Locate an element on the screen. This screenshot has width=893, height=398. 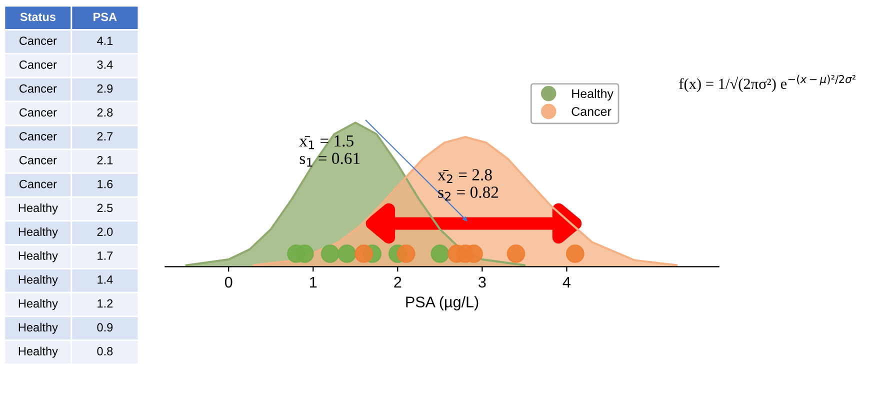
text: 1.6 is located at coordinates (105, 184).